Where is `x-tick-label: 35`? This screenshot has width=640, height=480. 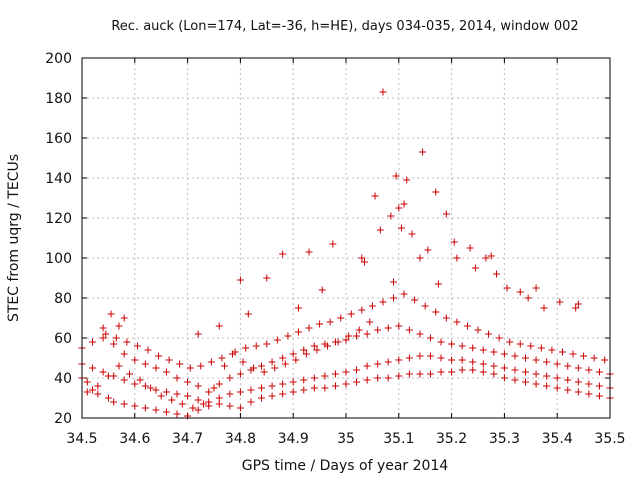
x-tick-label: 35 is located at coordinates (346, 439).